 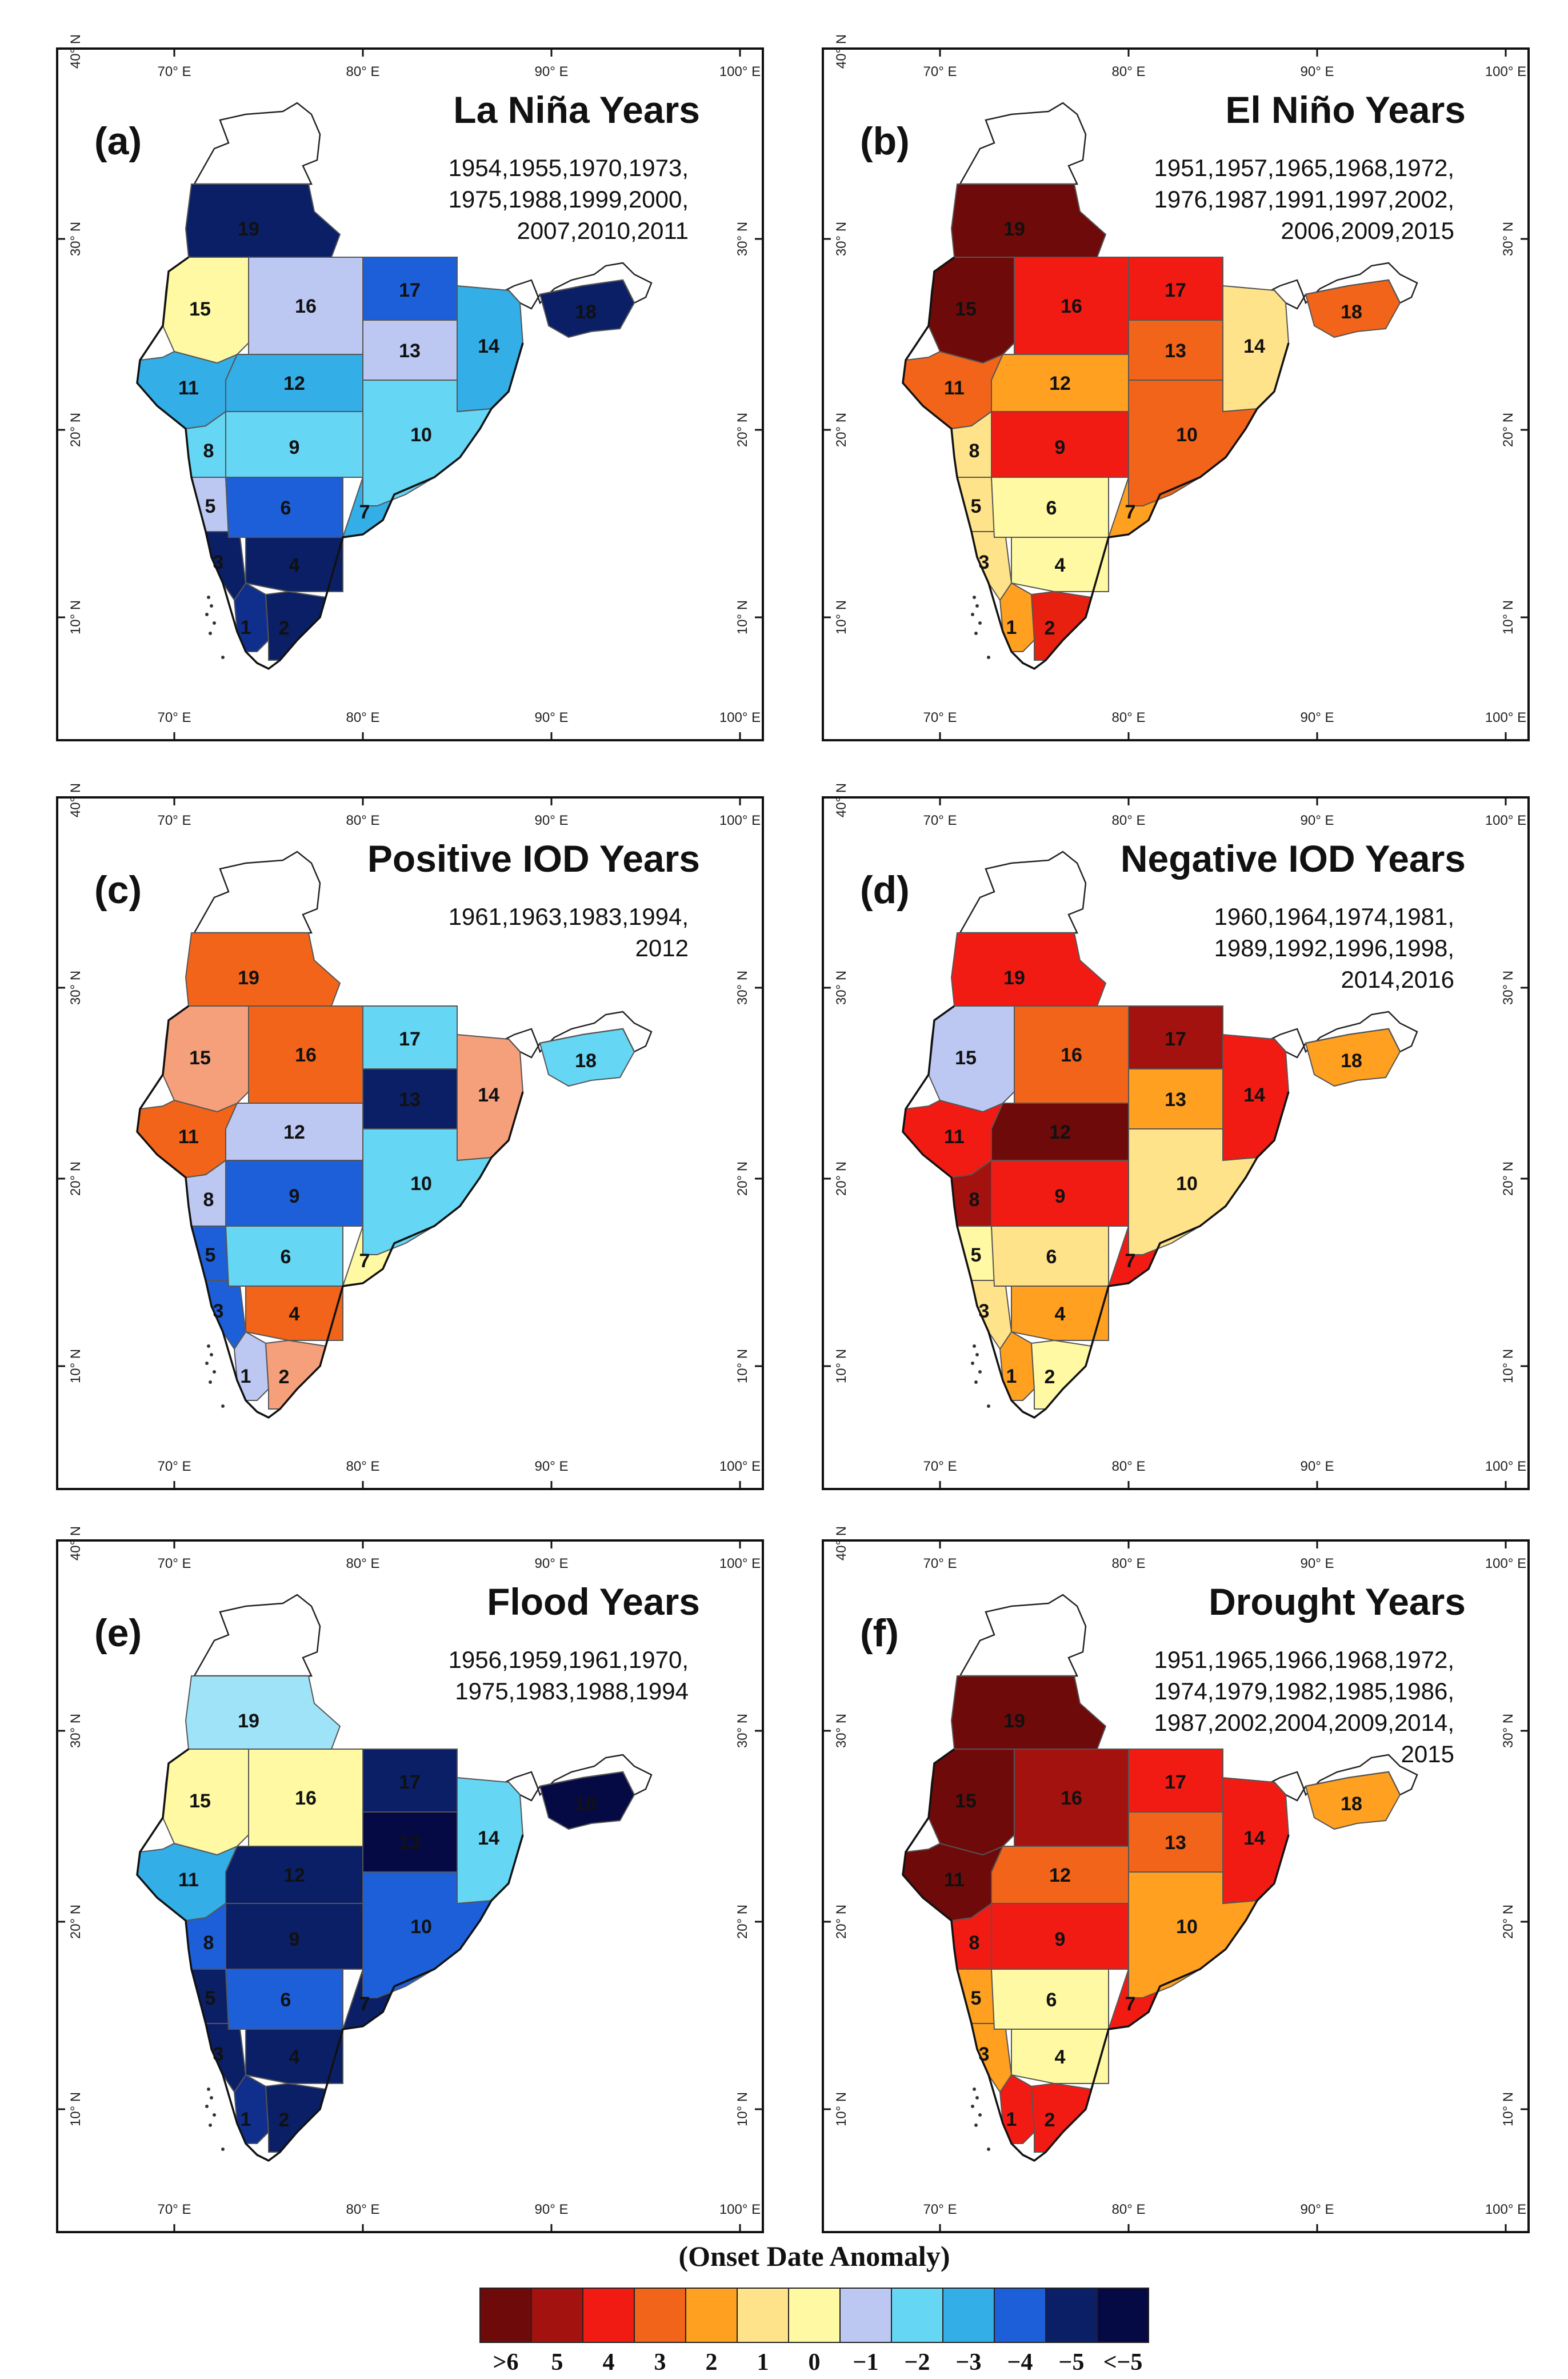 I want to click on panel-letter: (f), so click(x=879, y=1633).